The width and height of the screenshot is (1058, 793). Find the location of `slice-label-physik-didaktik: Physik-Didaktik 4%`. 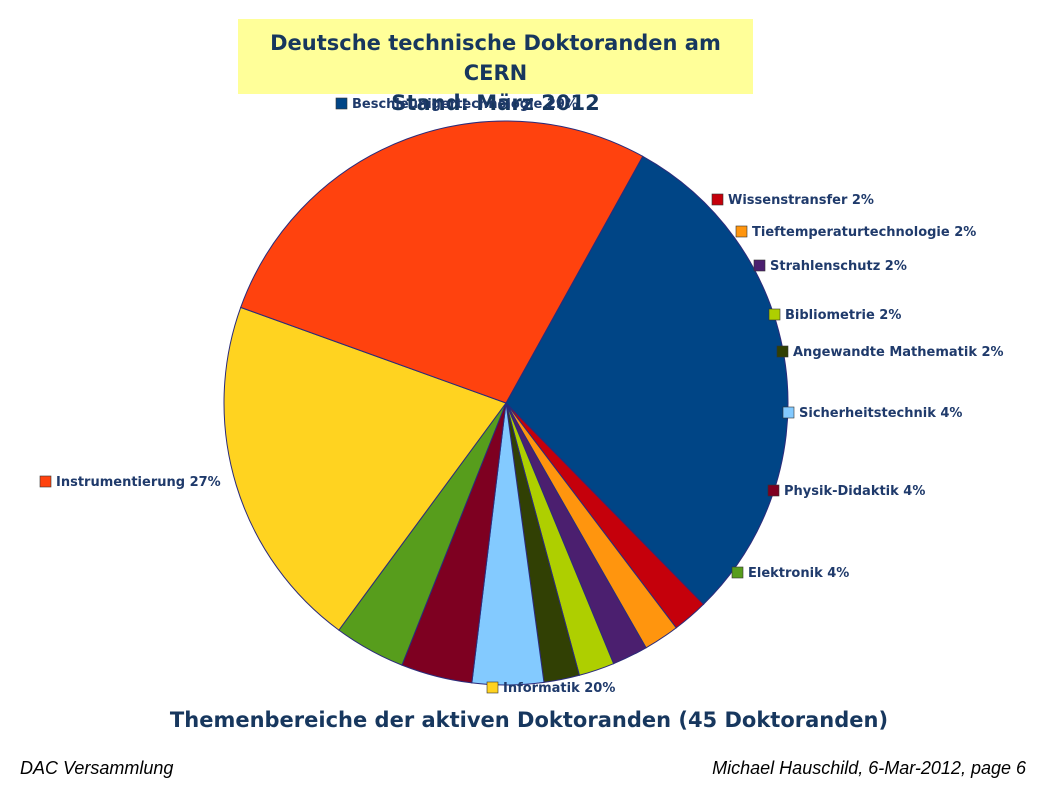

slice-label-physik-didaktik: Physik-Didaktik 4% is located at coordinates (854, 491).